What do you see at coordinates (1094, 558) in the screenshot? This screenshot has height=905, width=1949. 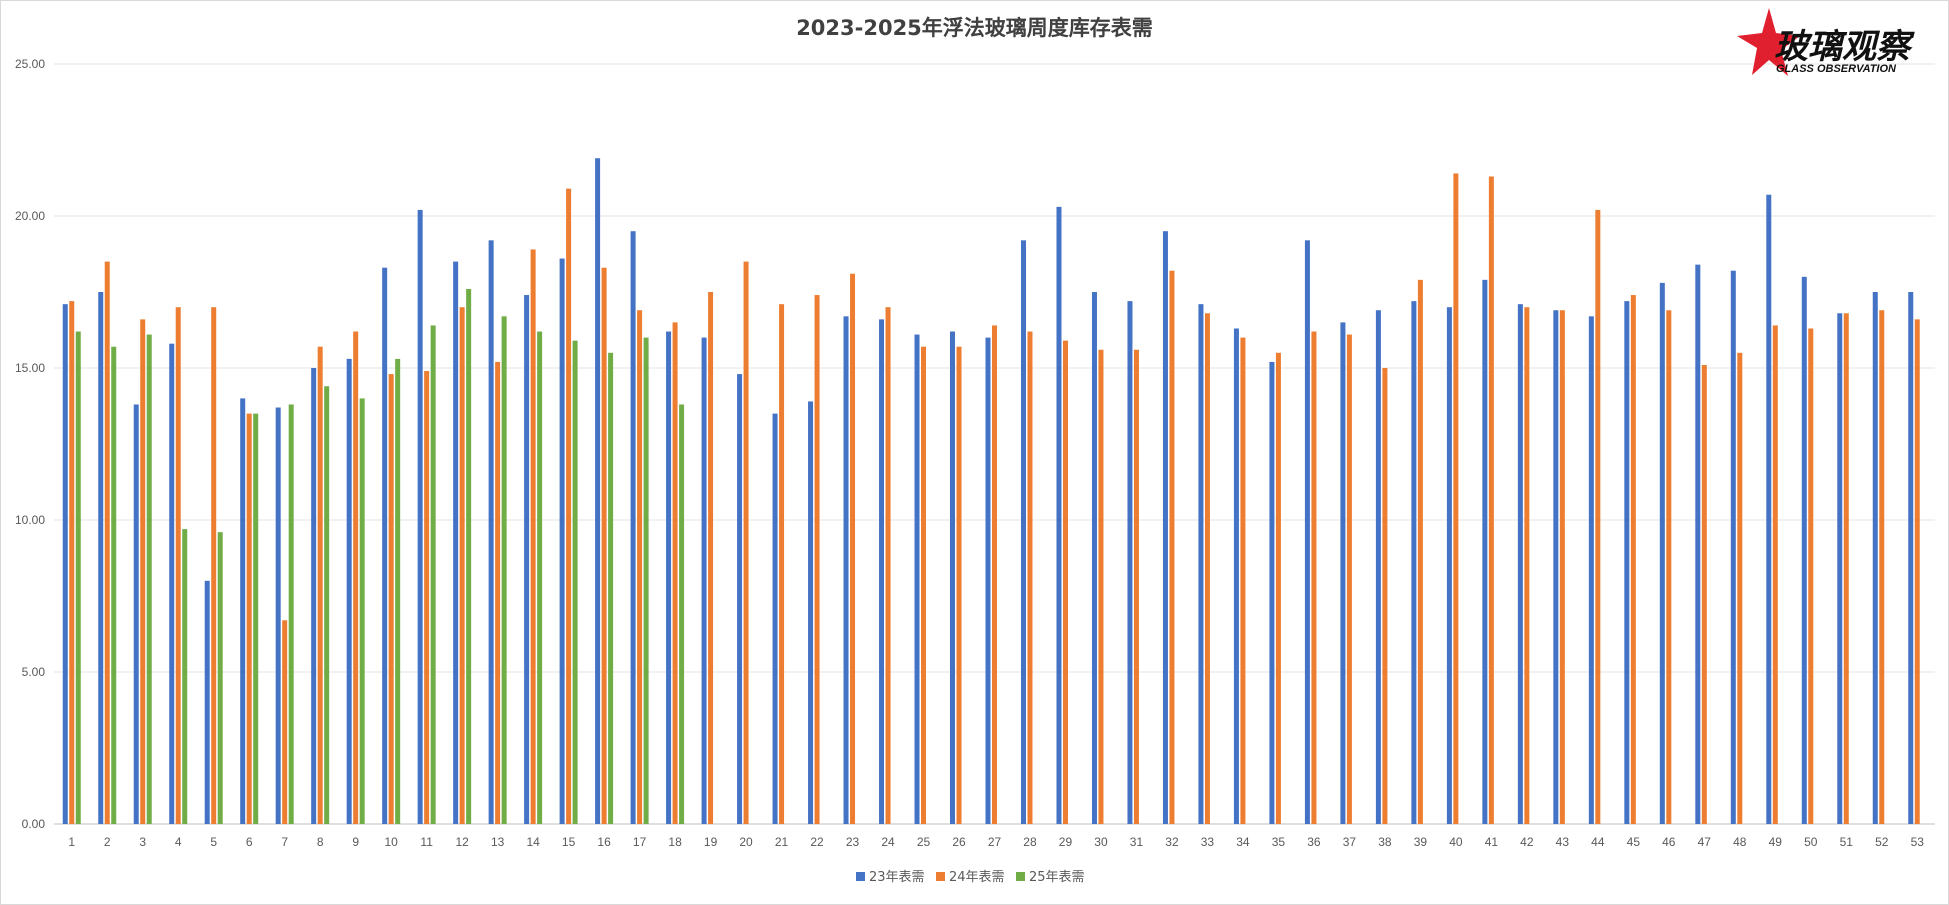 I see `bar-series1-cat30` at bounding box center [1094, 558].